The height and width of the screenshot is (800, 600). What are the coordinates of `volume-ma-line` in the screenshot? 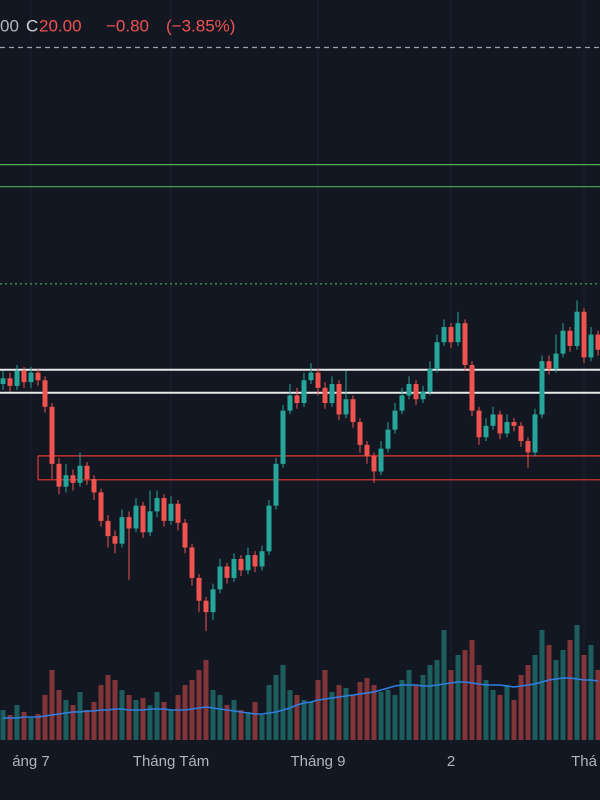 It's located at (301, 698).